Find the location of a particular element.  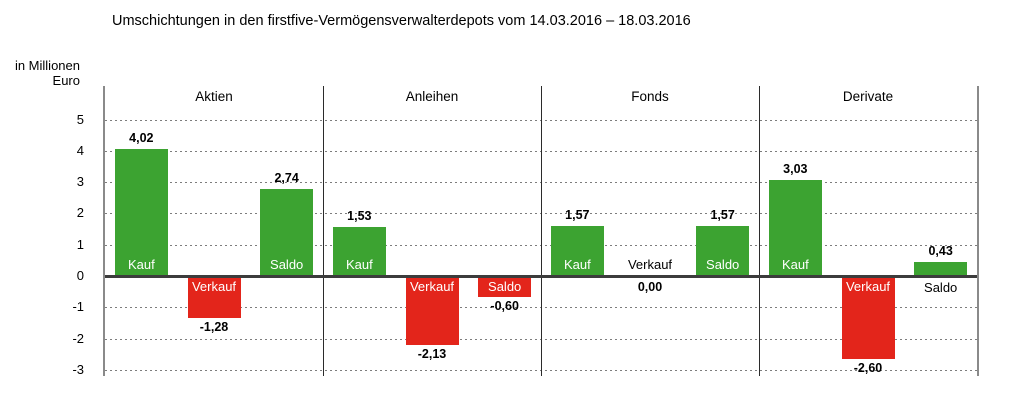

group-label-anleihen: Anleihen is located at coordinates (432, 96).